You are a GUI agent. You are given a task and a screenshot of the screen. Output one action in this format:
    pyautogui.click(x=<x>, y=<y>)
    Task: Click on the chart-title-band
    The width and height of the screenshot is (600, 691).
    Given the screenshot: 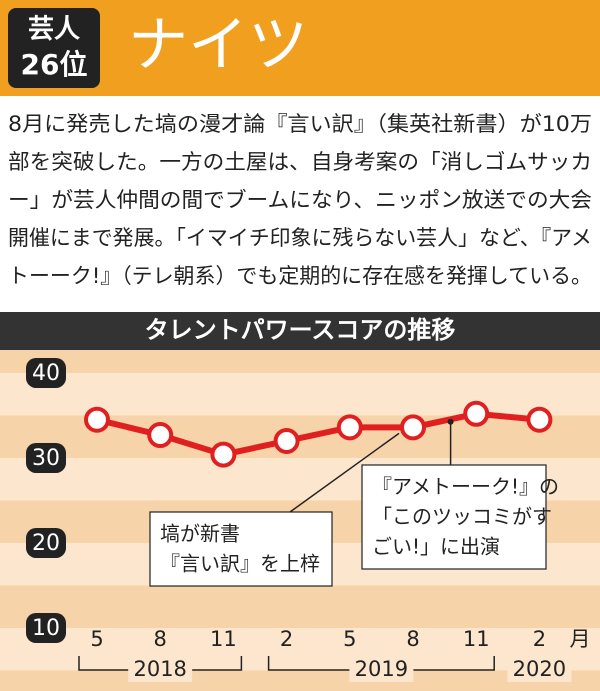 What is the action you would take?
    pyautogui.click(x=300, y=331)
    